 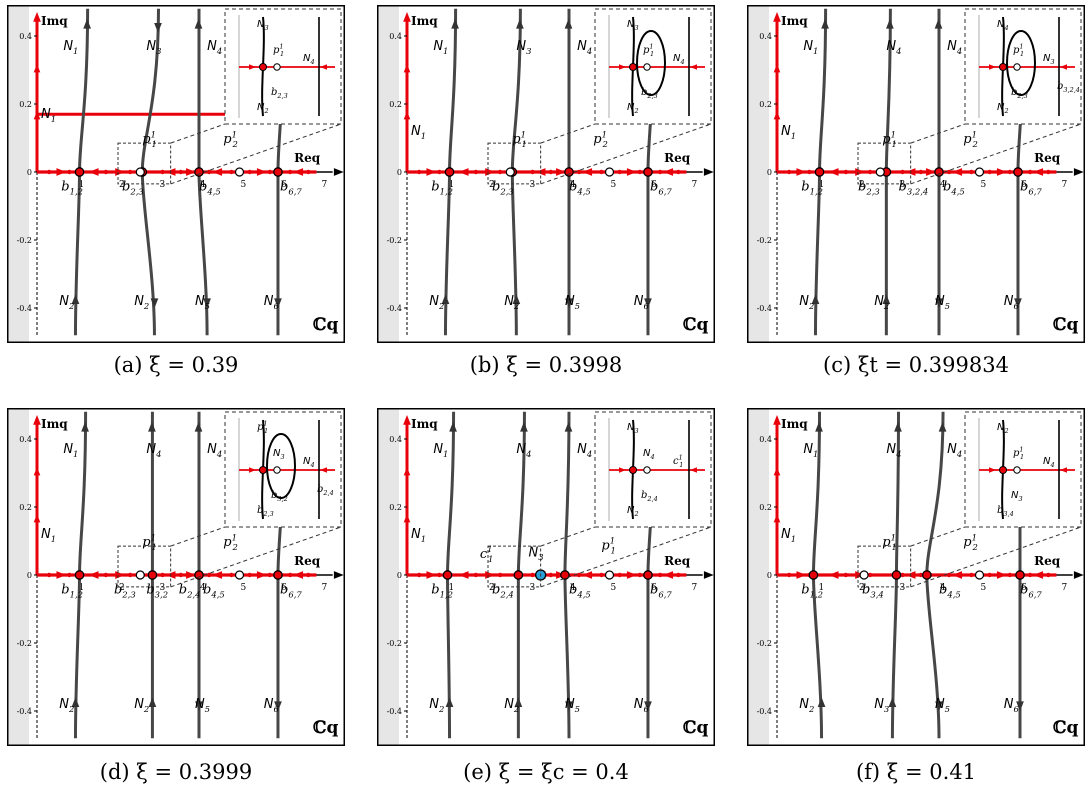 I want to click on x-tick-label: 4, so click(x=943, y=185).